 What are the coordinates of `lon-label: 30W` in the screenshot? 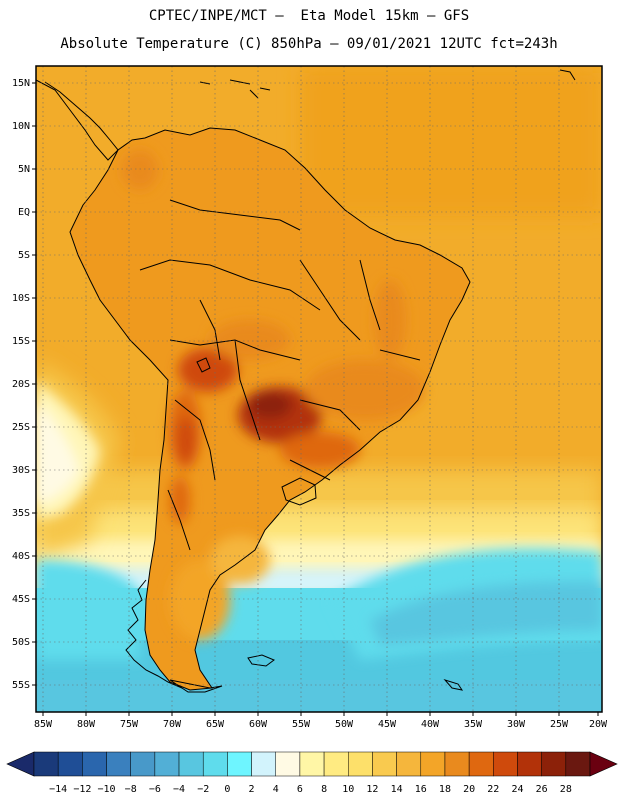 It's located at (516, 724).